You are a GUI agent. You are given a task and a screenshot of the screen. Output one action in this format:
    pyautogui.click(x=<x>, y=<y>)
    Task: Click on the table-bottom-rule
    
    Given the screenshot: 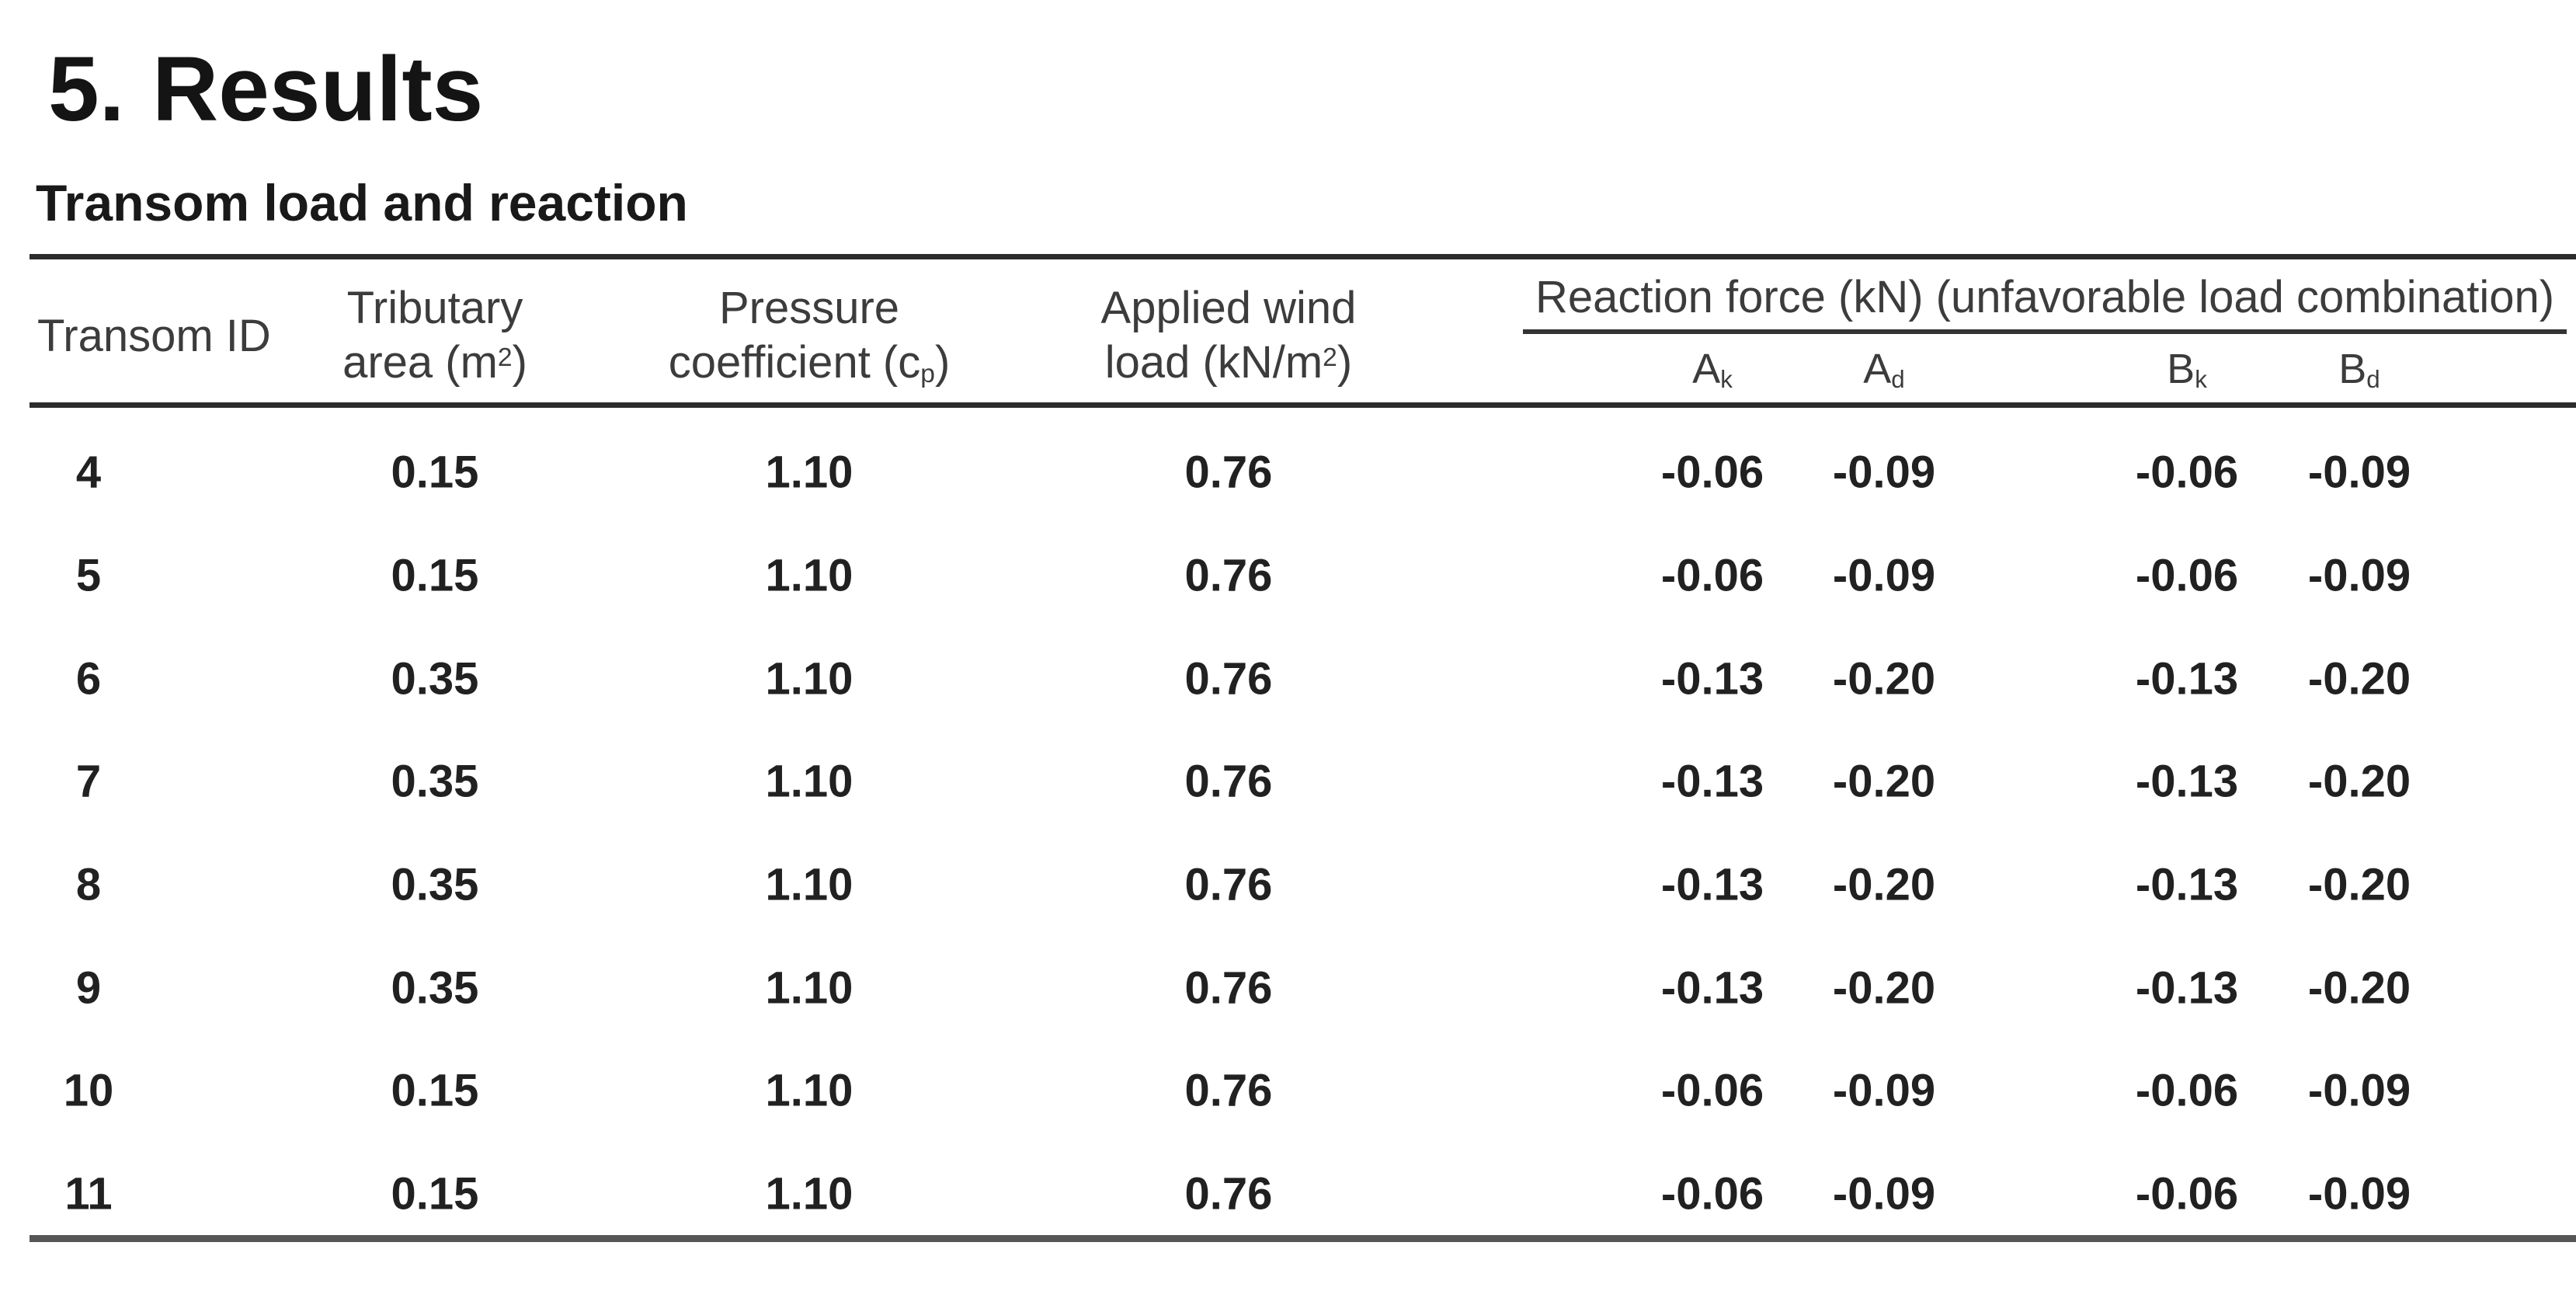 What is the action you would take?
    pyautogui.click(x=1303, y=1238)
    